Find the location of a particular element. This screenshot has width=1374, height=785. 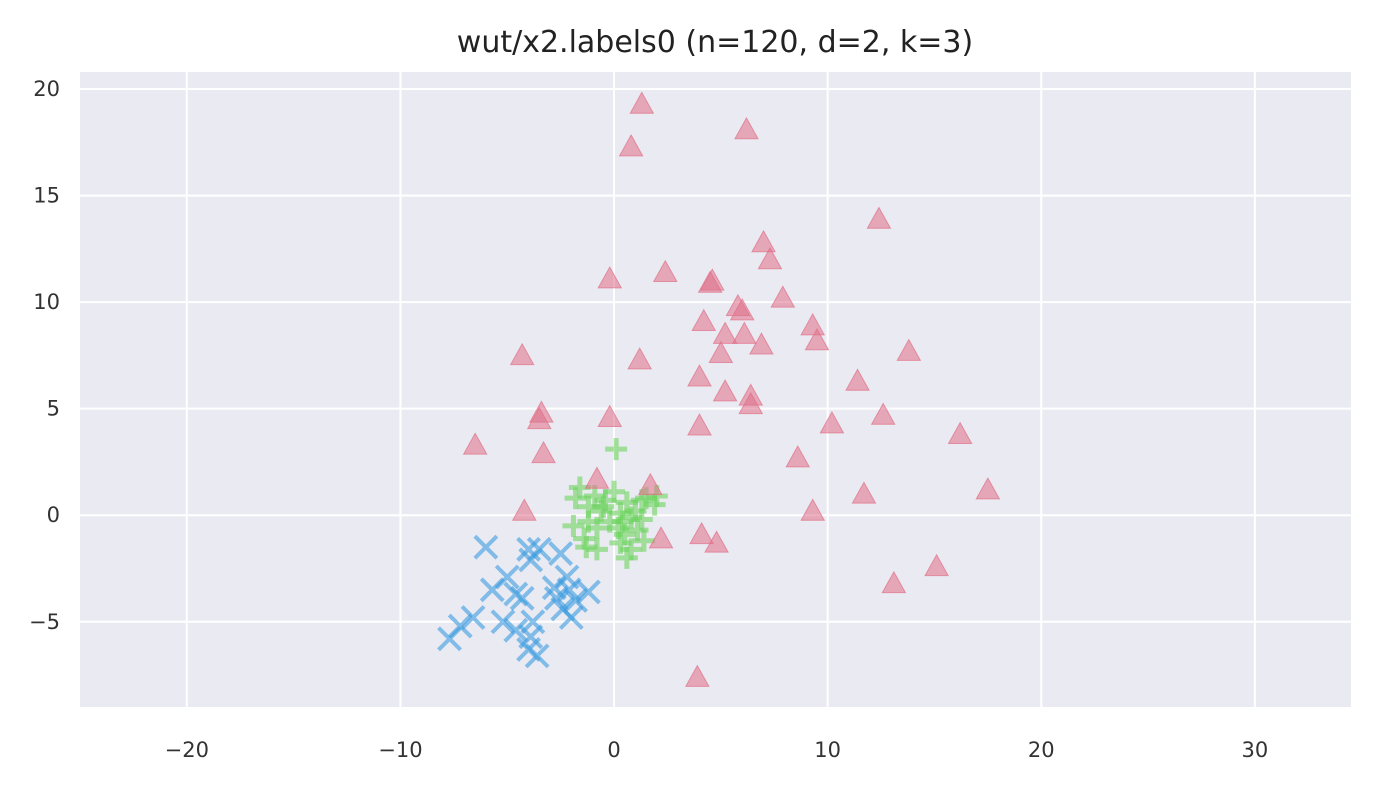

series-x is located at coordinates (519, 601).